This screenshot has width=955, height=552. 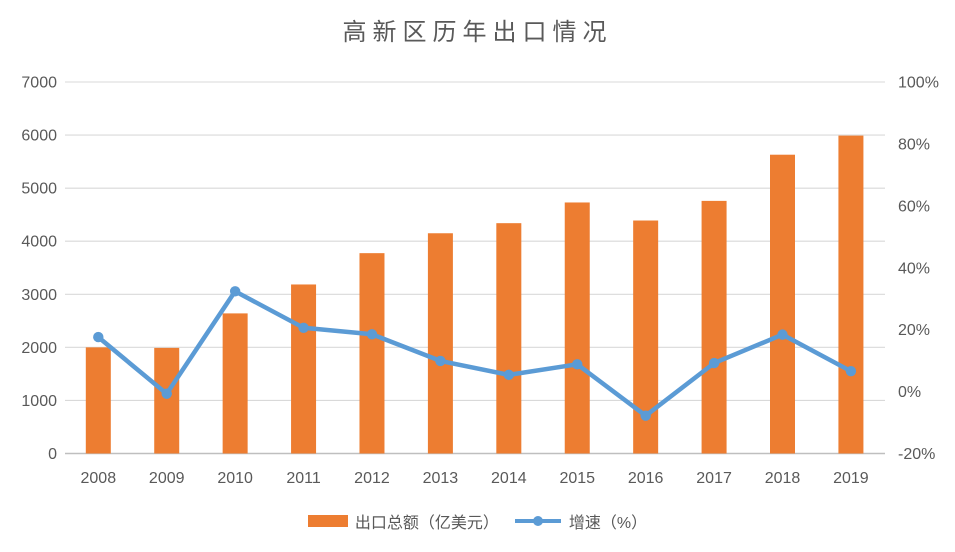 What do you see at coordinates (39, 242) in the screenshot?
I see `left-axis-tick-label: 4000` at bounding box center [39, 242].